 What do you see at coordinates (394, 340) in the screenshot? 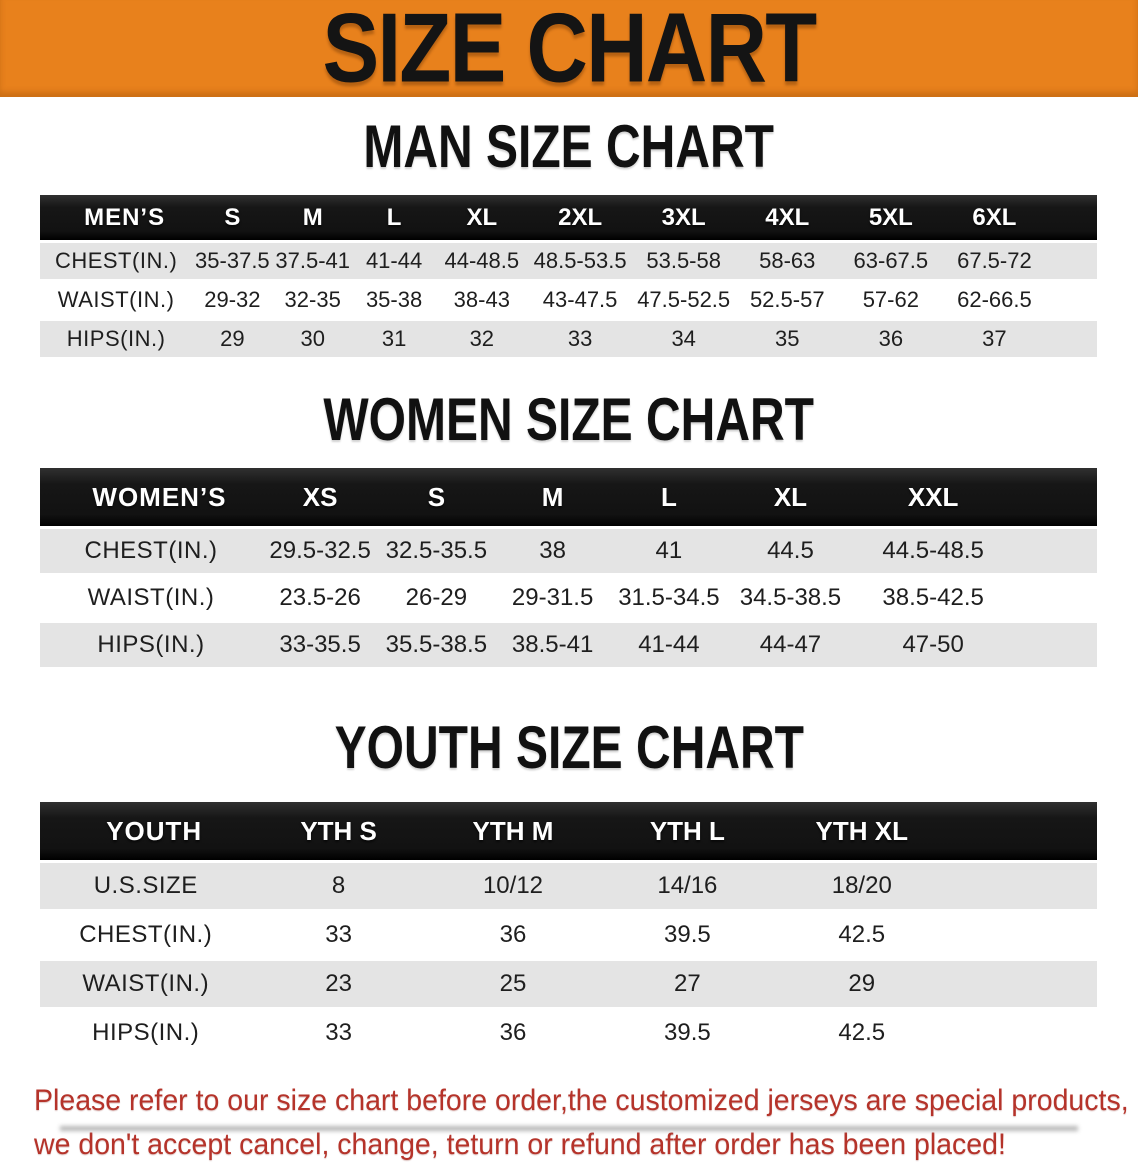
I see `row-value: 31` at bounding box center [394, 340].